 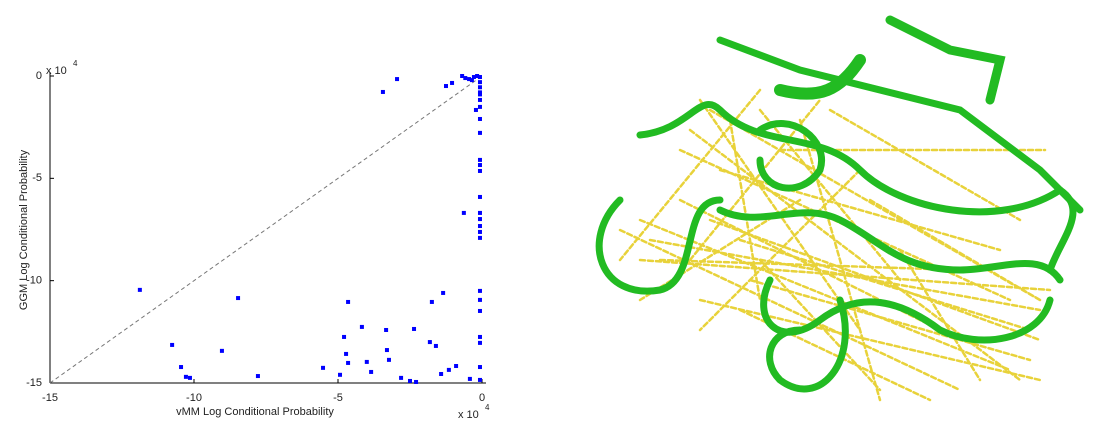 I want to click on y-tick-label: -10, so click(x=34, y=281).